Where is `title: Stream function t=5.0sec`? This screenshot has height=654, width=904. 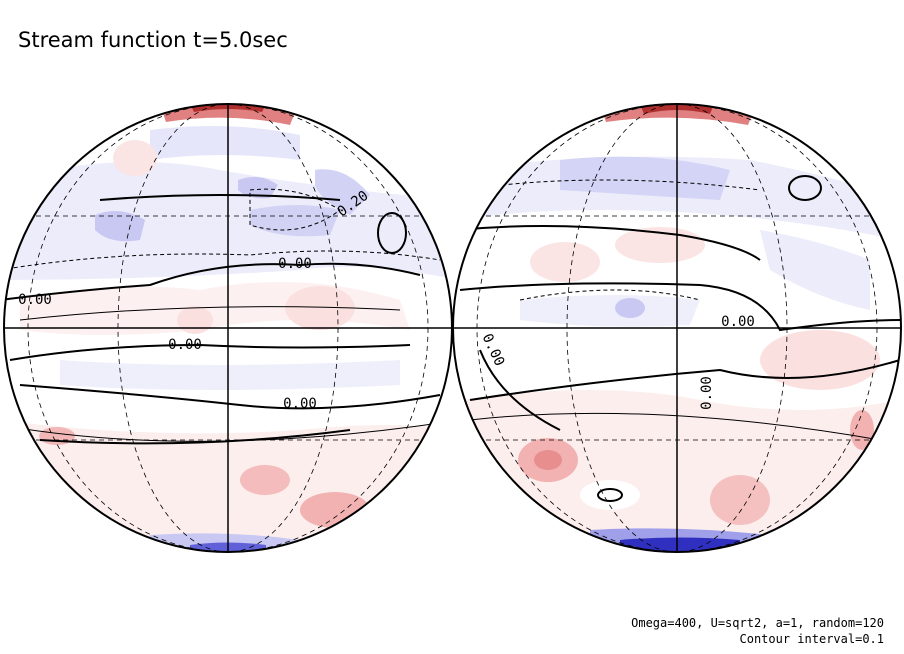 title: Stream function t=5.0sec is located at coordinates (153, 40).